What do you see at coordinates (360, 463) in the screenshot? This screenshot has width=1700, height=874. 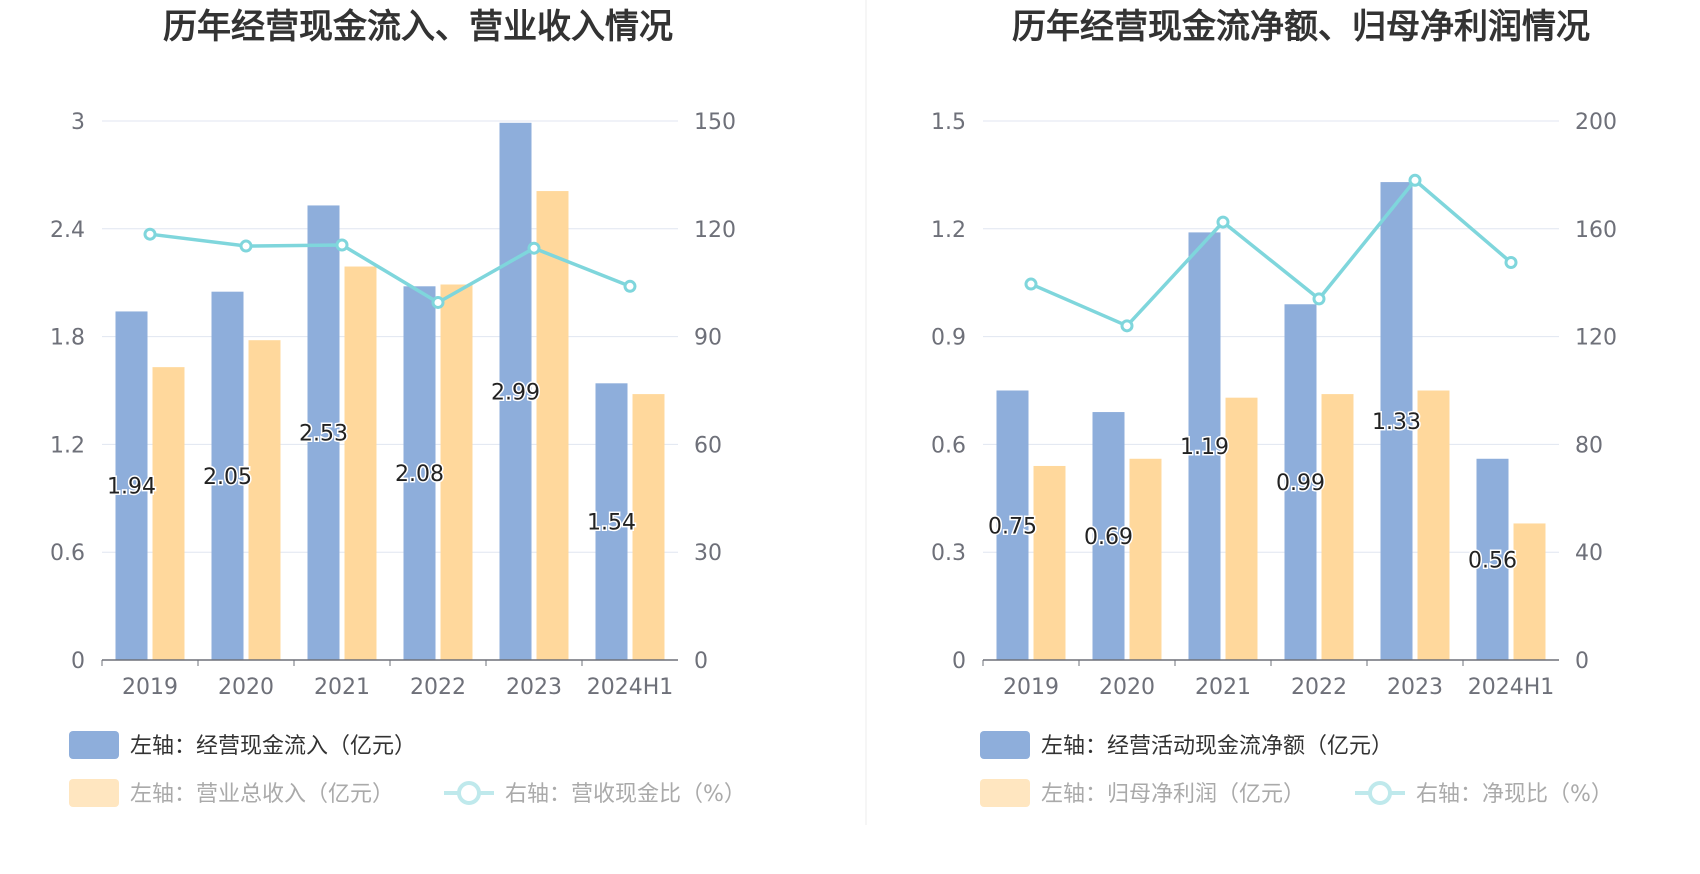 I see `bar-0-secondary-2021` at bounding box center [360, 463].